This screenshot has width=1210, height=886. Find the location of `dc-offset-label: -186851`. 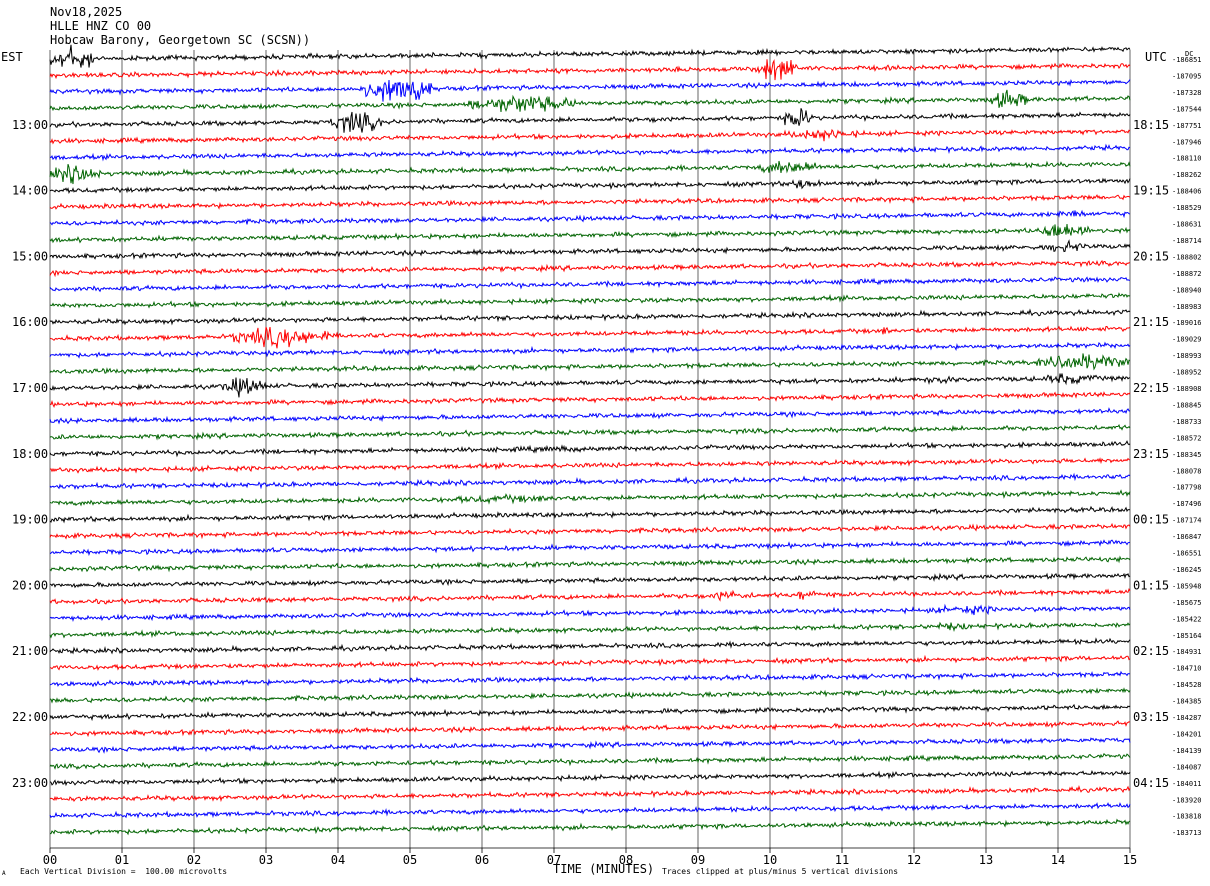

dc-offset-label: -186851 is located at coordinates (1187, 60).